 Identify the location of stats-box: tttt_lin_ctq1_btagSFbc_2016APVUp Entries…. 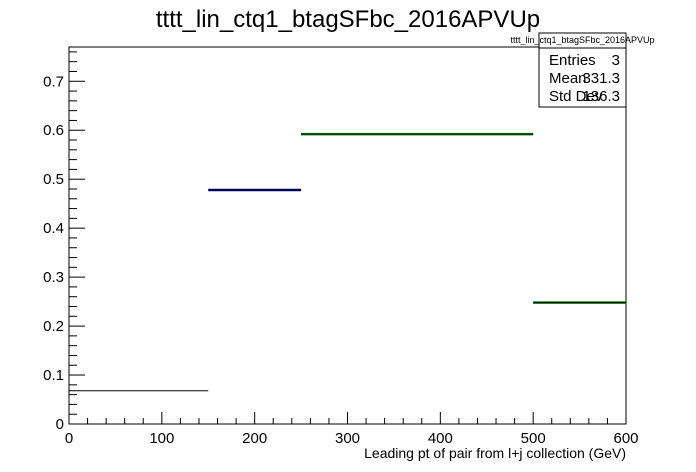
(582, 70).